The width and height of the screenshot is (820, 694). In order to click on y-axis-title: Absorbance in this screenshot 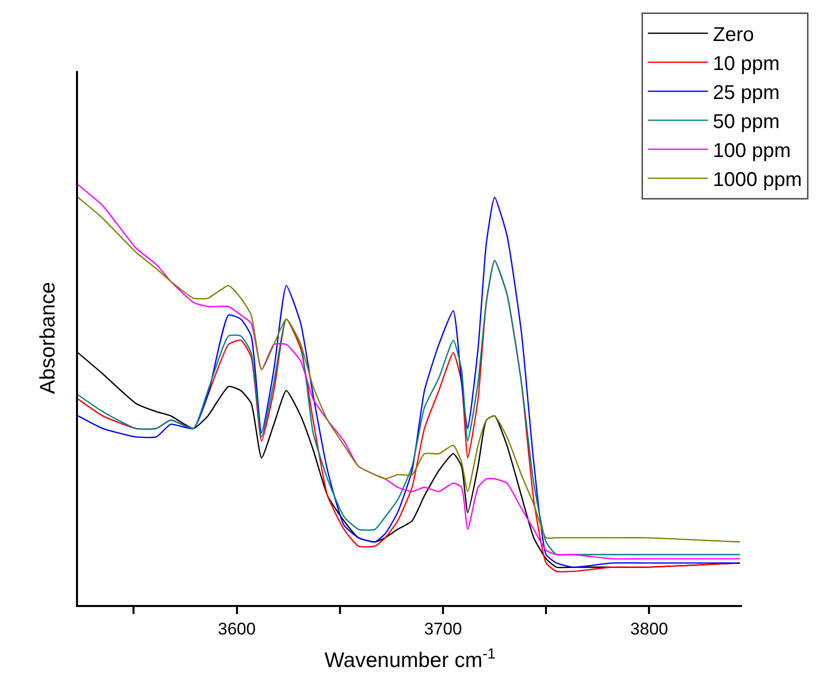, I will do `click(48, 338)`.